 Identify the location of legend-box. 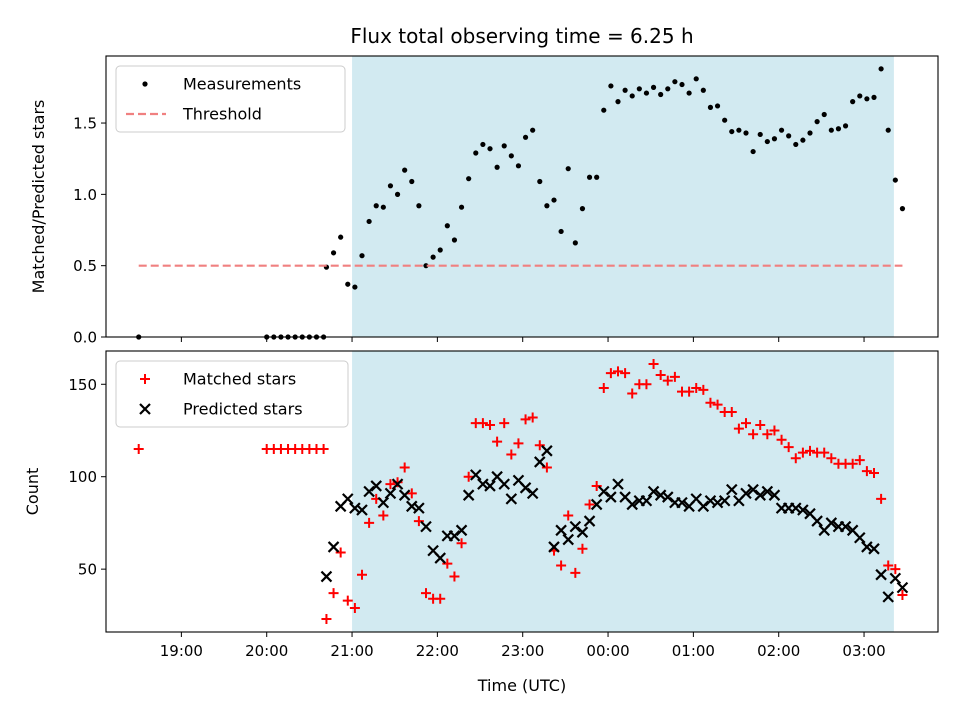
(232, 394).